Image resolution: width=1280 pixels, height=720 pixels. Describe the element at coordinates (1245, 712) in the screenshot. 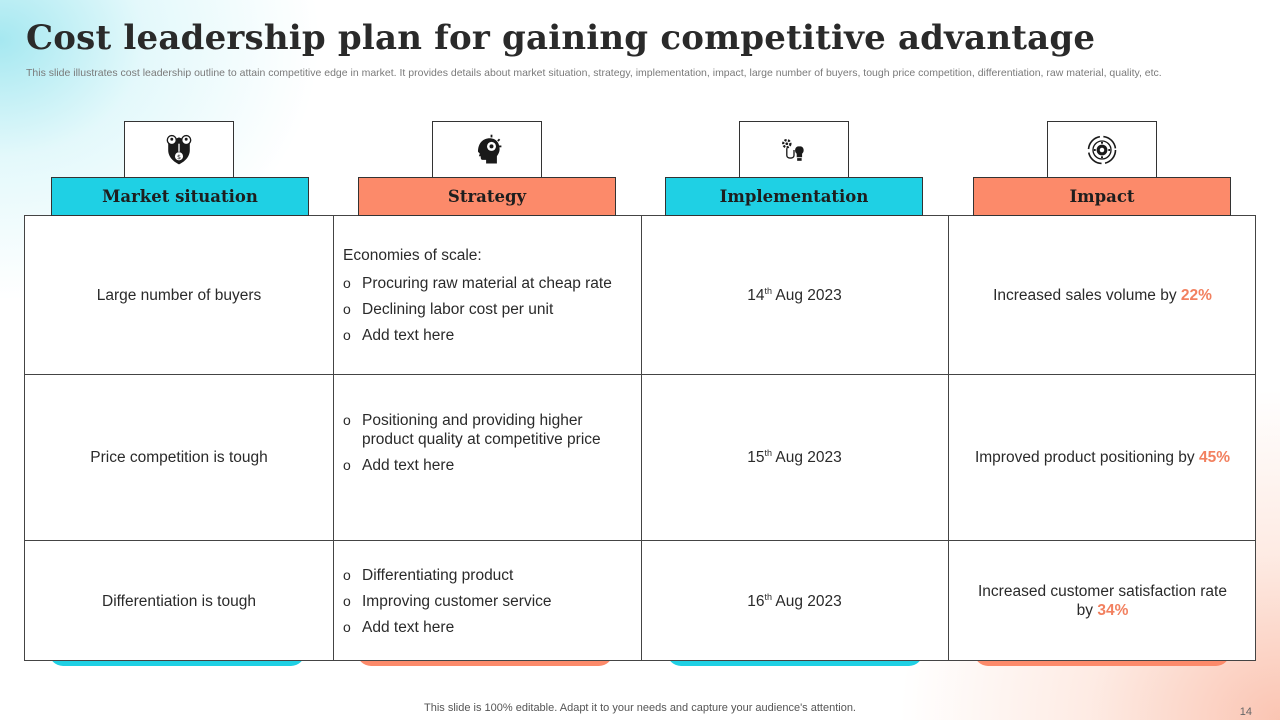

I see `page-number: 14` at that location.